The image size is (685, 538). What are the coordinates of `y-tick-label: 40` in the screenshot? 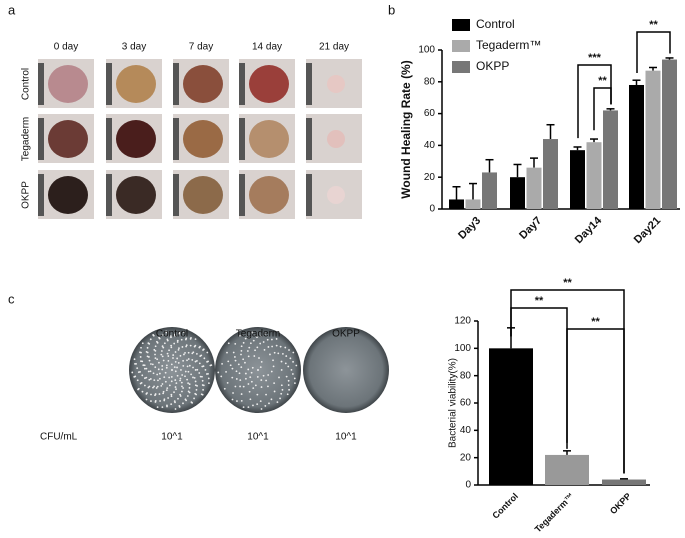 It's located at (466, 430).